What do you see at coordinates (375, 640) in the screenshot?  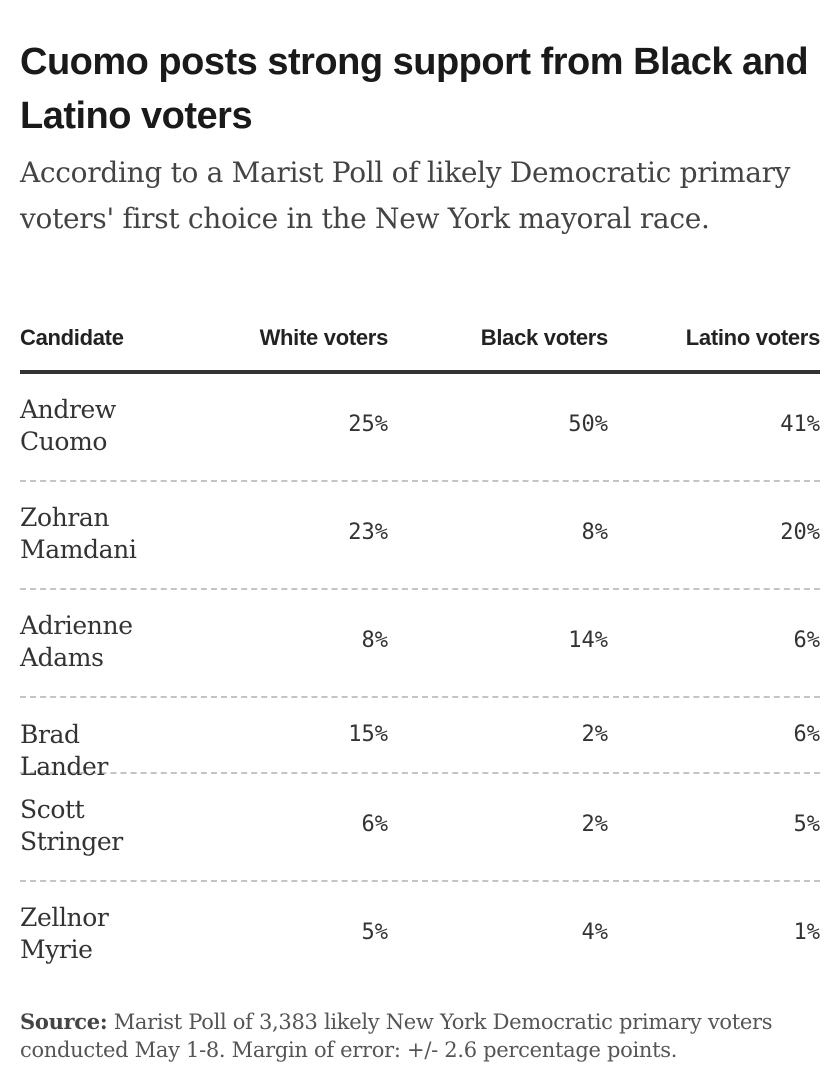 I see `value-white-voters: 8%` at bounding box center [375, 640].